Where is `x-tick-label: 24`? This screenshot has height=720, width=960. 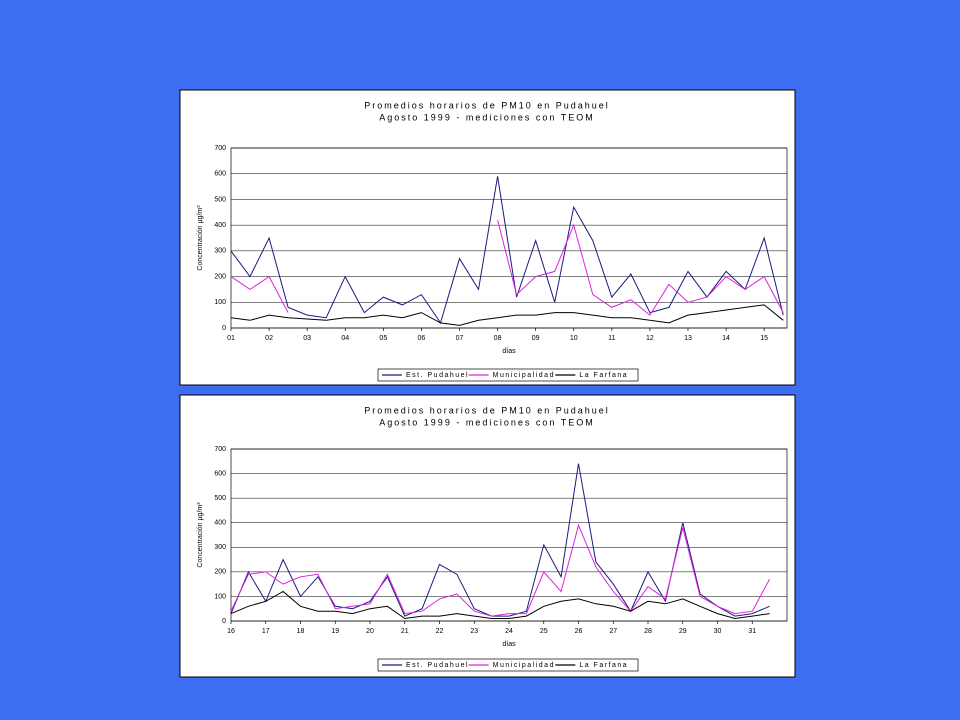 x-tick-label: 24 is located at coordinates (509, 631).